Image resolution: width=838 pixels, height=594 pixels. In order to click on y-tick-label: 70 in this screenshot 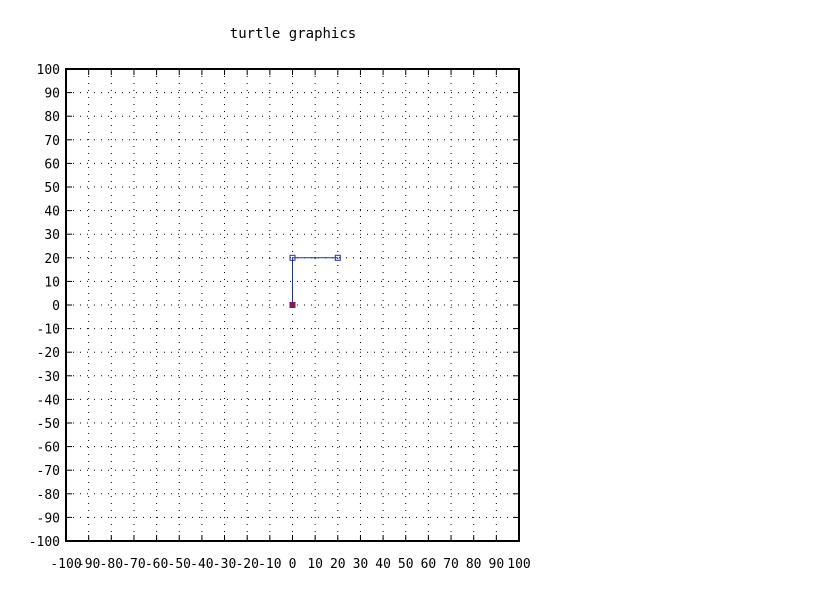, I will do `click(52, 141)`.